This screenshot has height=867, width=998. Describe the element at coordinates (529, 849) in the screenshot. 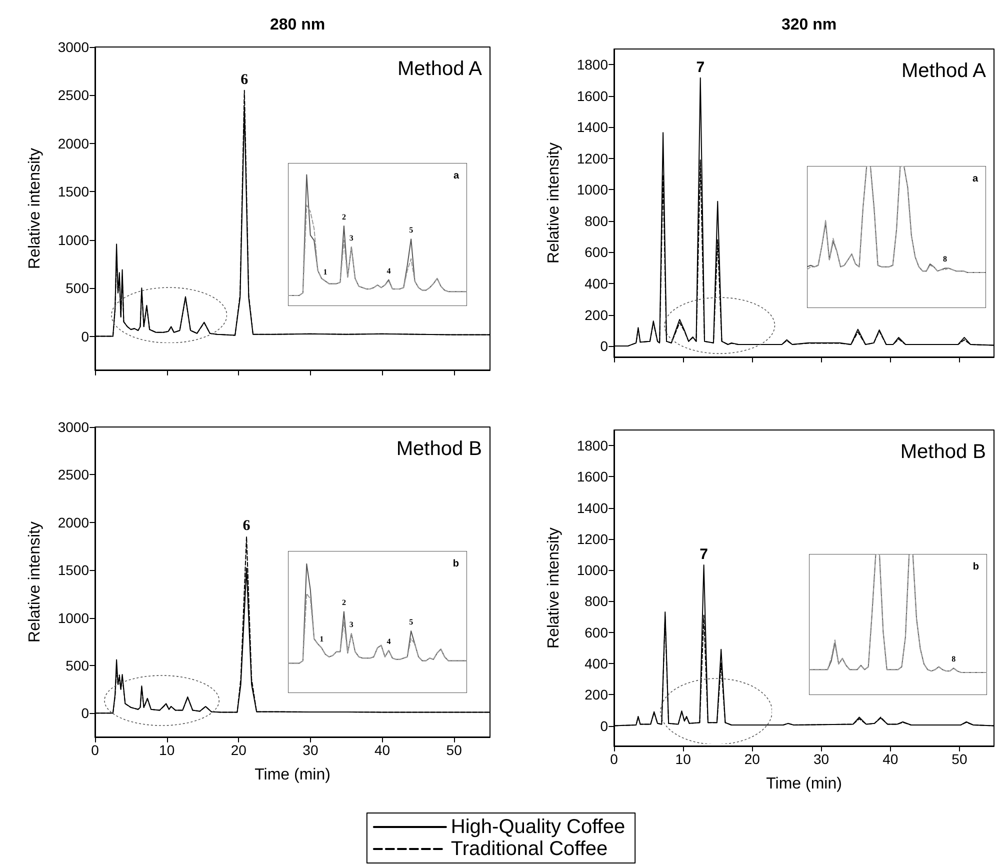

I see `legend-label: Traditional Coffee` at that location.